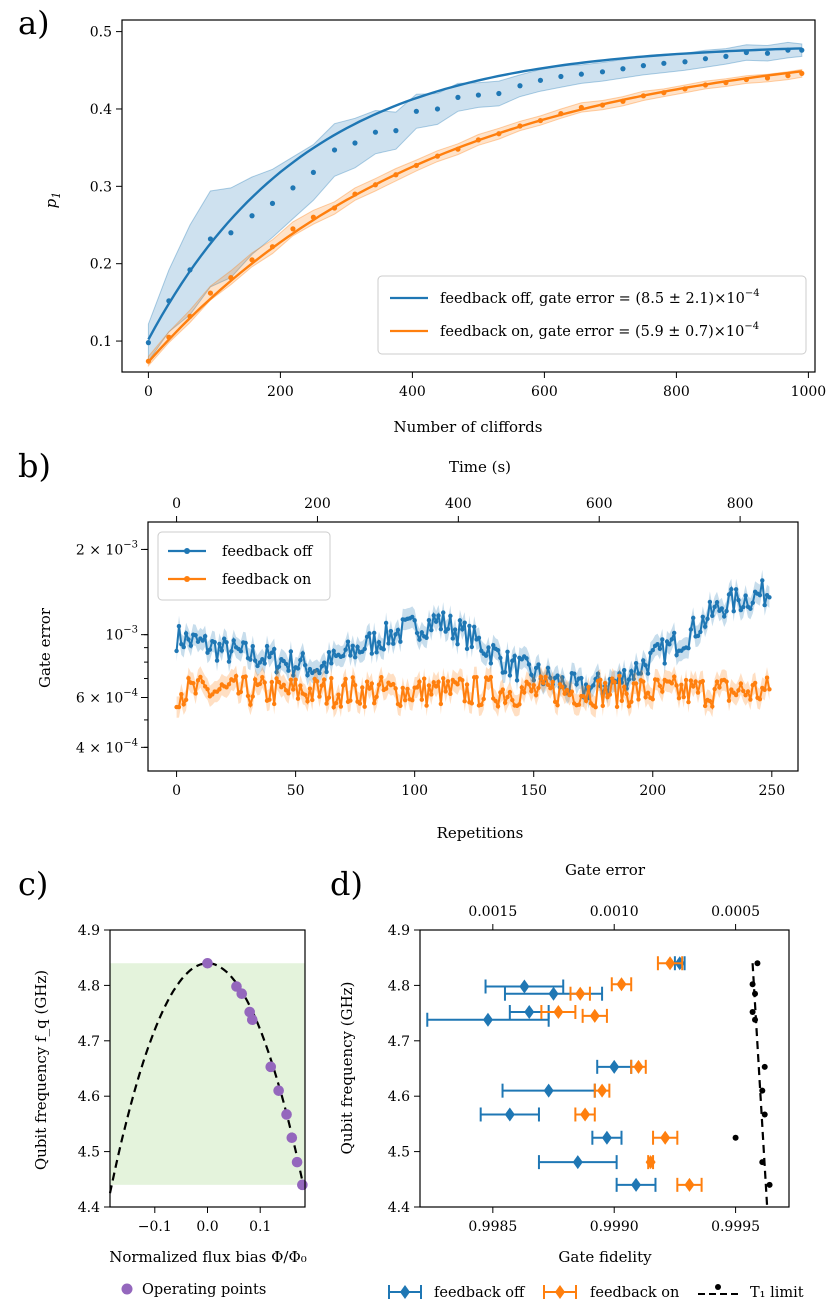 This screenshot has height=1305, width=832. Describe the element at coordinates (51, 203) in the screenshot. I see `panel-a-ylabel-p: p` at that location.